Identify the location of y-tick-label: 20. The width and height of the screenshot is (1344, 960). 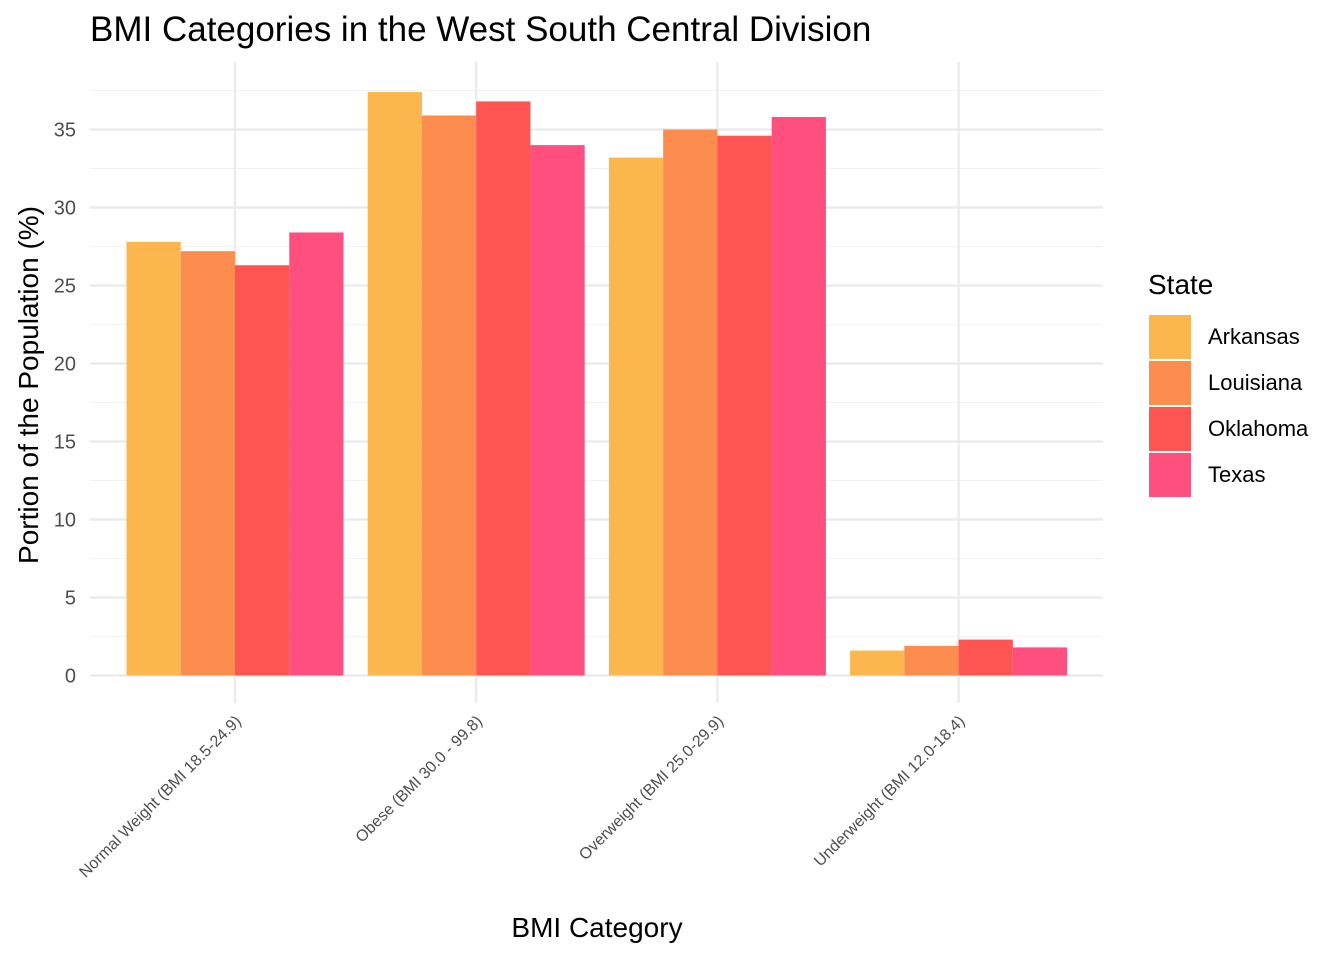
(65, 365).